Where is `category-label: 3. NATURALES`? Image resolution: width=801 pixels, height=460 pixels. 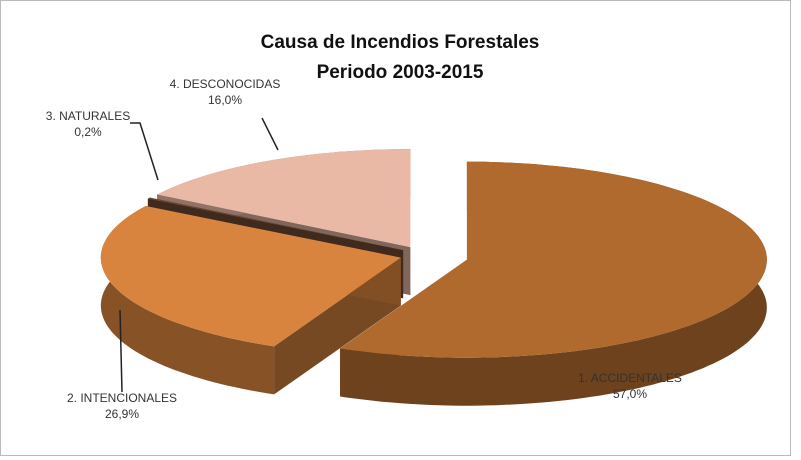 category-label: 3. NATURALES is located at coordinates (88, 116).